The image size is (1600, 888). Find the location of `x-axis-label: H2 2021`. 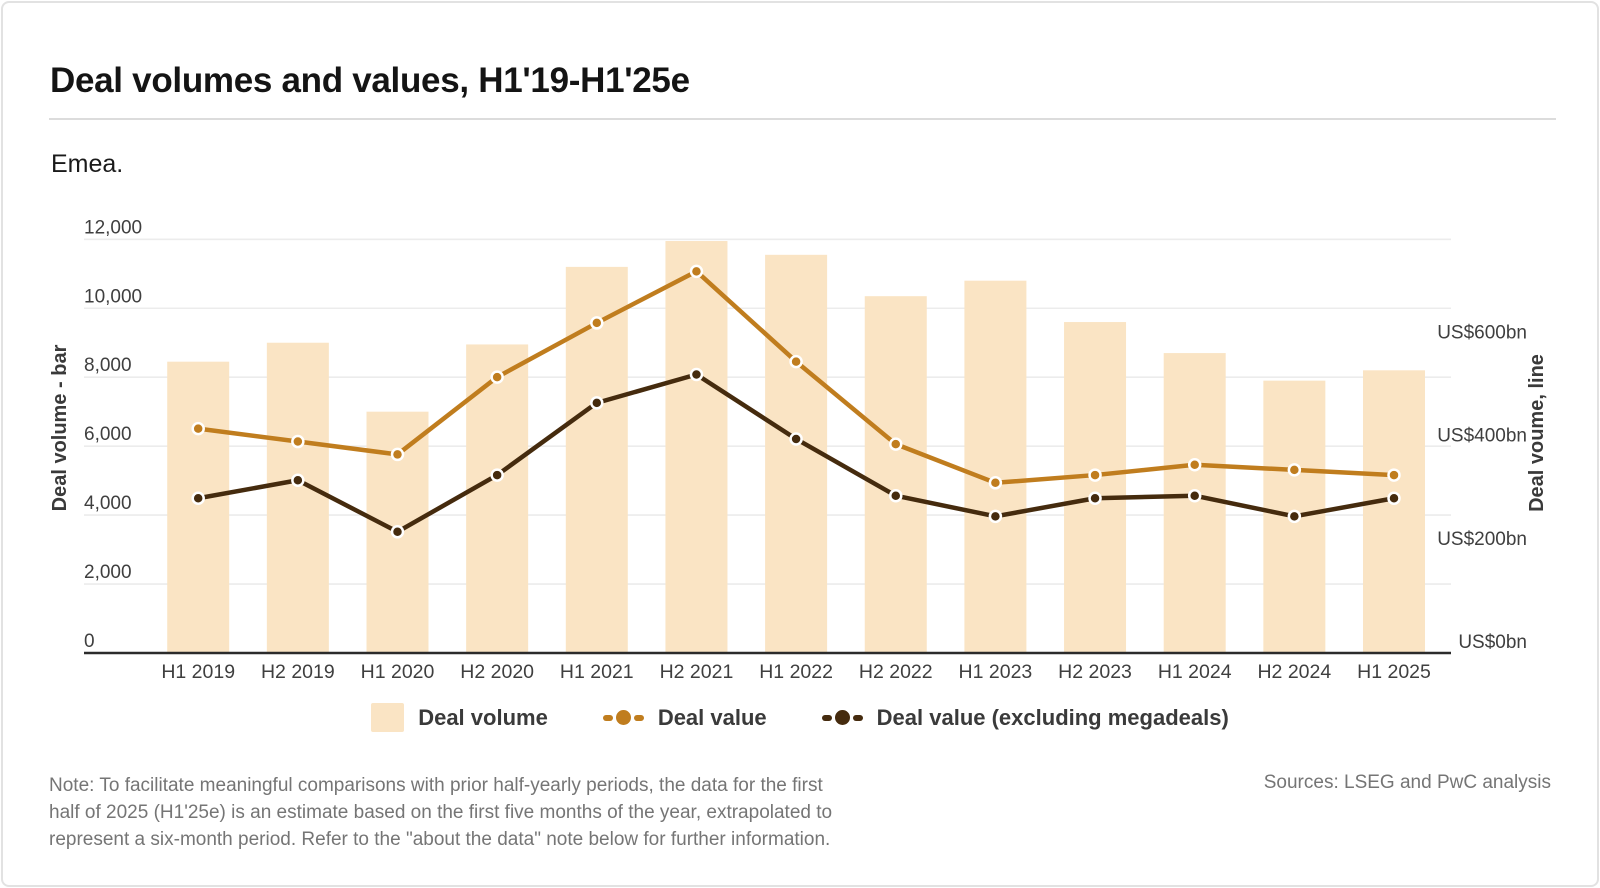

x-axis-label: H2 2021 is located at coordinates (697, 672).